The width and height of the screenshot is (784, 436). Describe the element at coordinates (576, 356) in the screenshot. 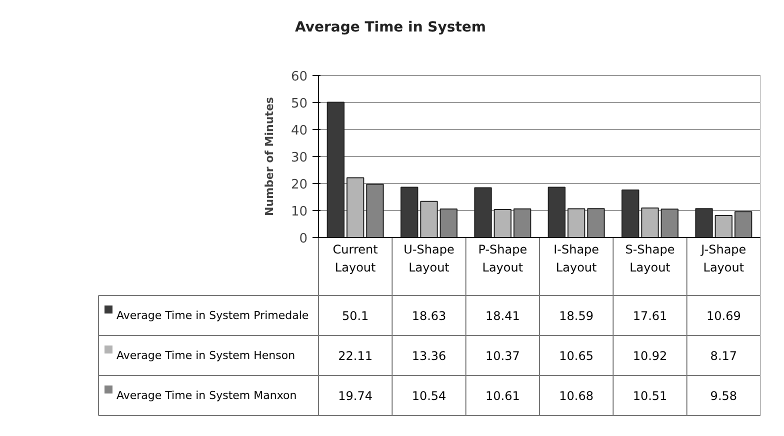

I see `data-label: 10.65` at that location.